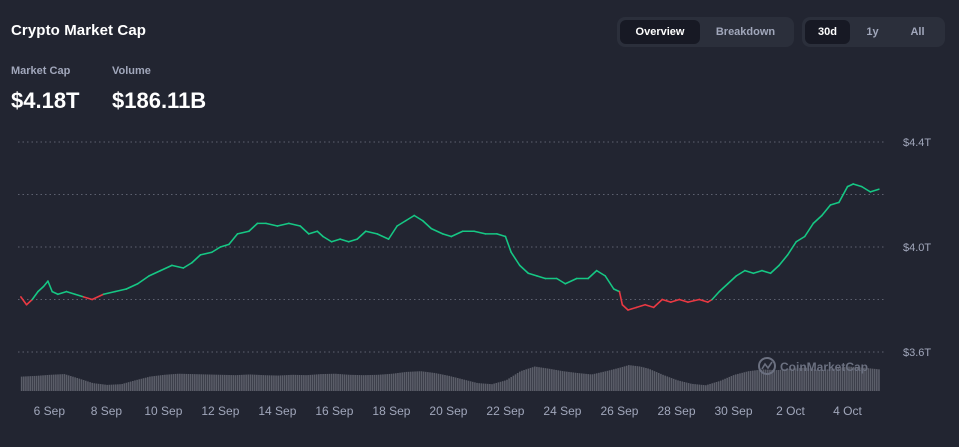 The image size is (959, 447). I want to click on tab-breakdown: Breakdown, so click(745, 32).